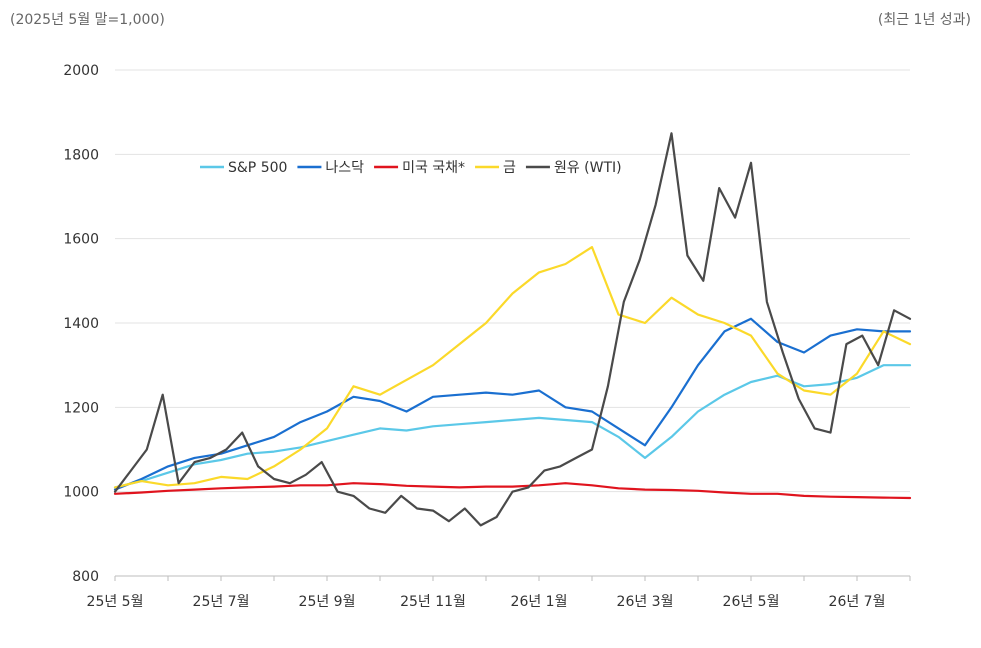 This screenshot has width=981, height=648. What do you see at coordinates (344, 168) in the screenshot?
I see `legend-label: 나스닥` at bounding box center [344, 168].